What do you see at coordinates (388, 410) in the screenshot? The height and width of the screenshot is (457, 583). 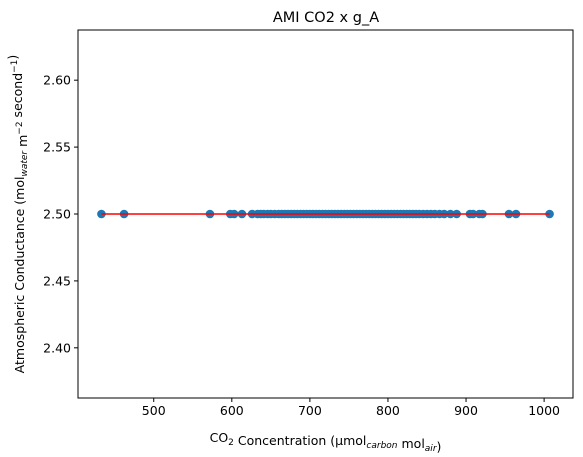 I see `x-tick-label: 800` at bounding box center [388, 410].